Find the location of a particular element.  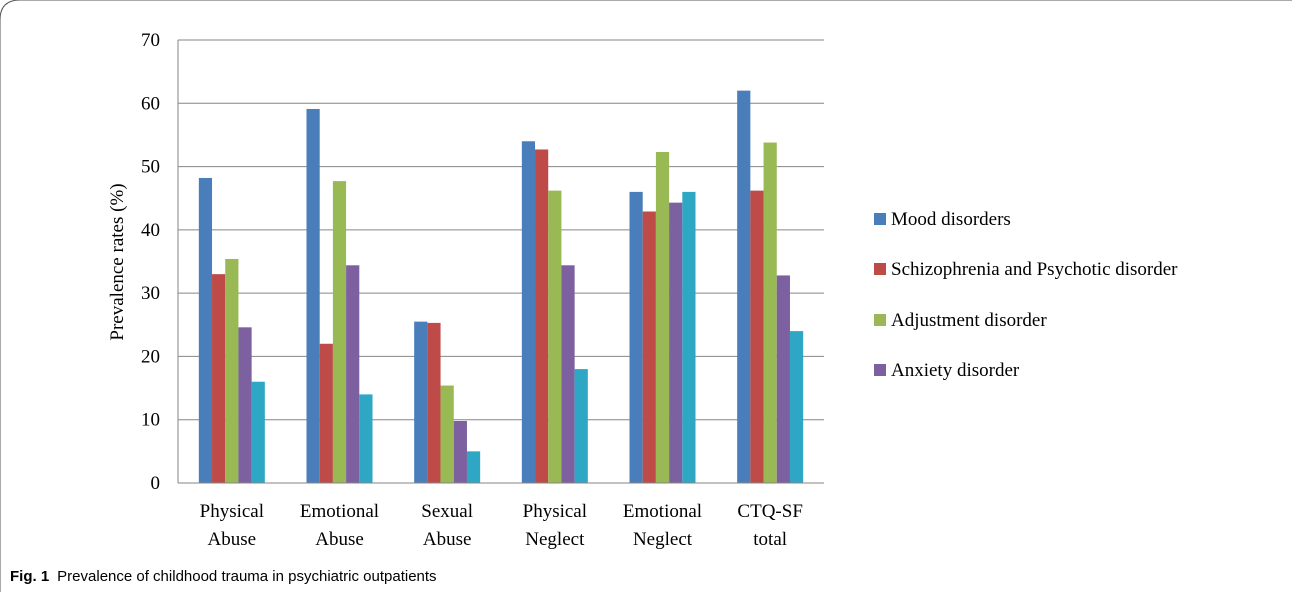

y-tick-label: 40 is located at coordinates (150, 230).